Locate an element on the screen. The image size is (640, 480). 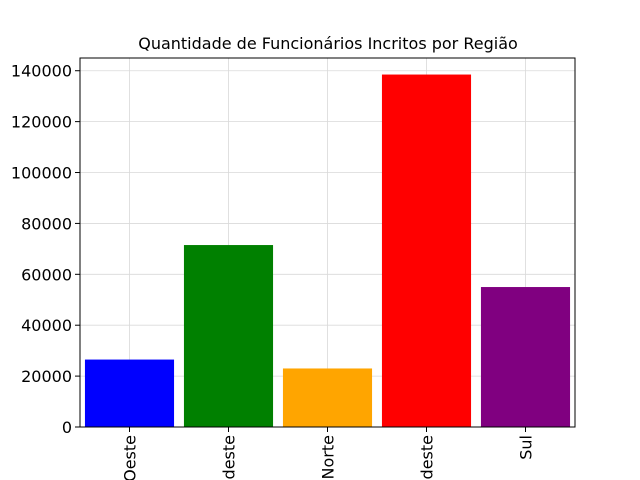
bar-centro-oeste is located at coordinates (129, 393).